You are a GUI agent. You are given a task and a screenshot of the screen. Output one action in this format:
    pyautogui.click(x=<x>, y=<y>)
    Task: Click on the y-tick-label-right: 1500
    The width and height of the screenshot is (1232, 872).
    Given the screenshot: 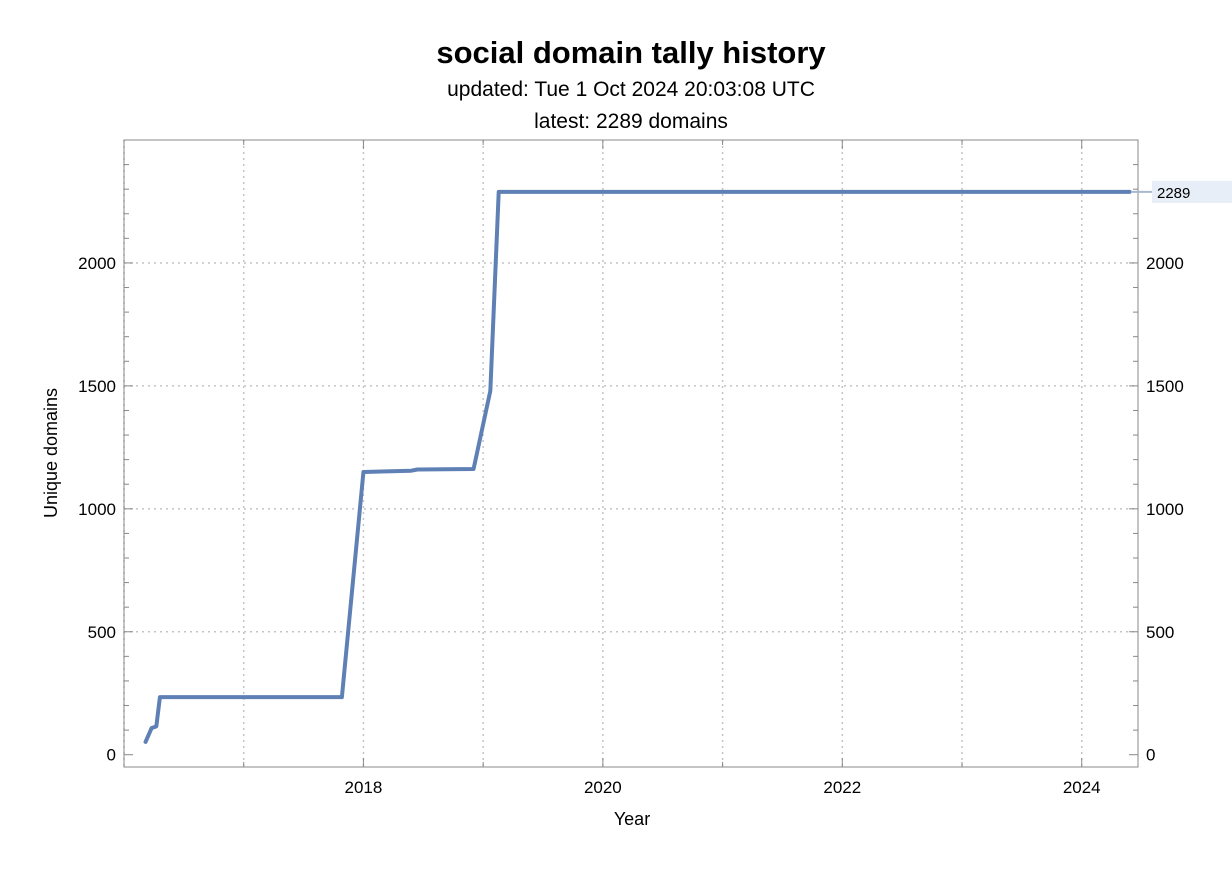 What is the action you would take?
    pyautogui.click(x=1165, y=386)
    